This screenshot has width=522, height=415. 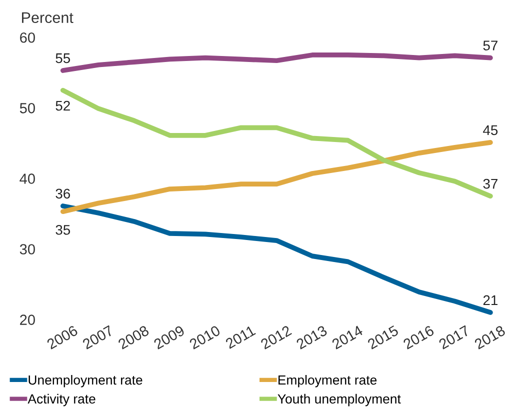 I want to click on y-axis-title: Percent, so click(x=48, y=18).